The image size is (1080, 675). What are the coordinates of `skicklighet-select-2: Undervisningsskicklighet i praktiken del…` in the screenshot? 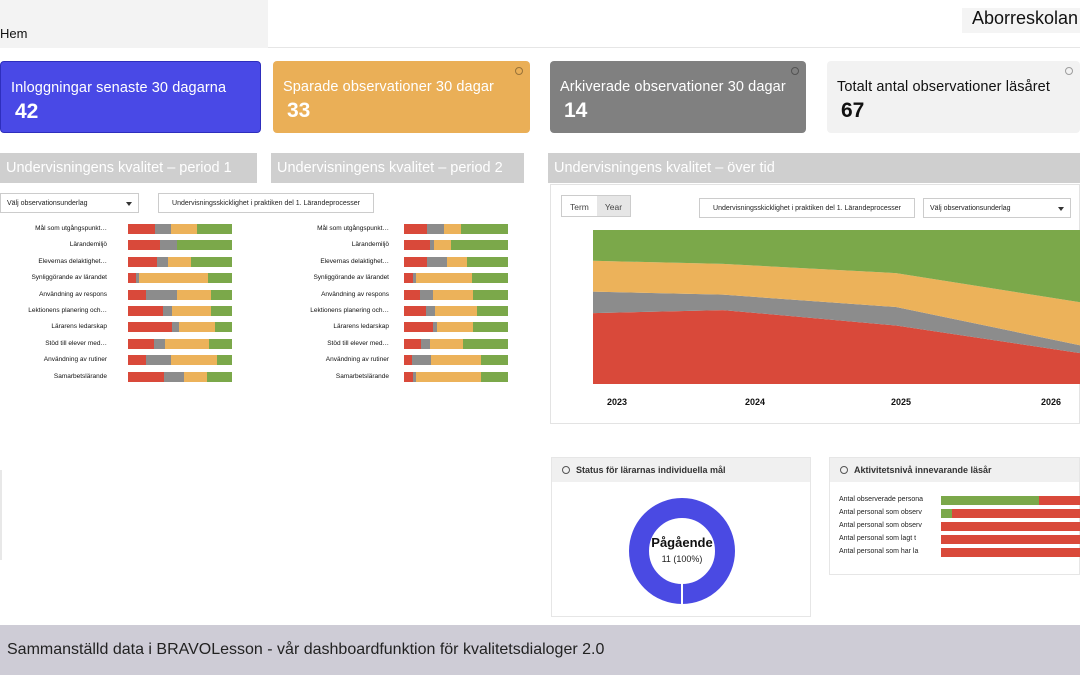 It's located at (807, 208).